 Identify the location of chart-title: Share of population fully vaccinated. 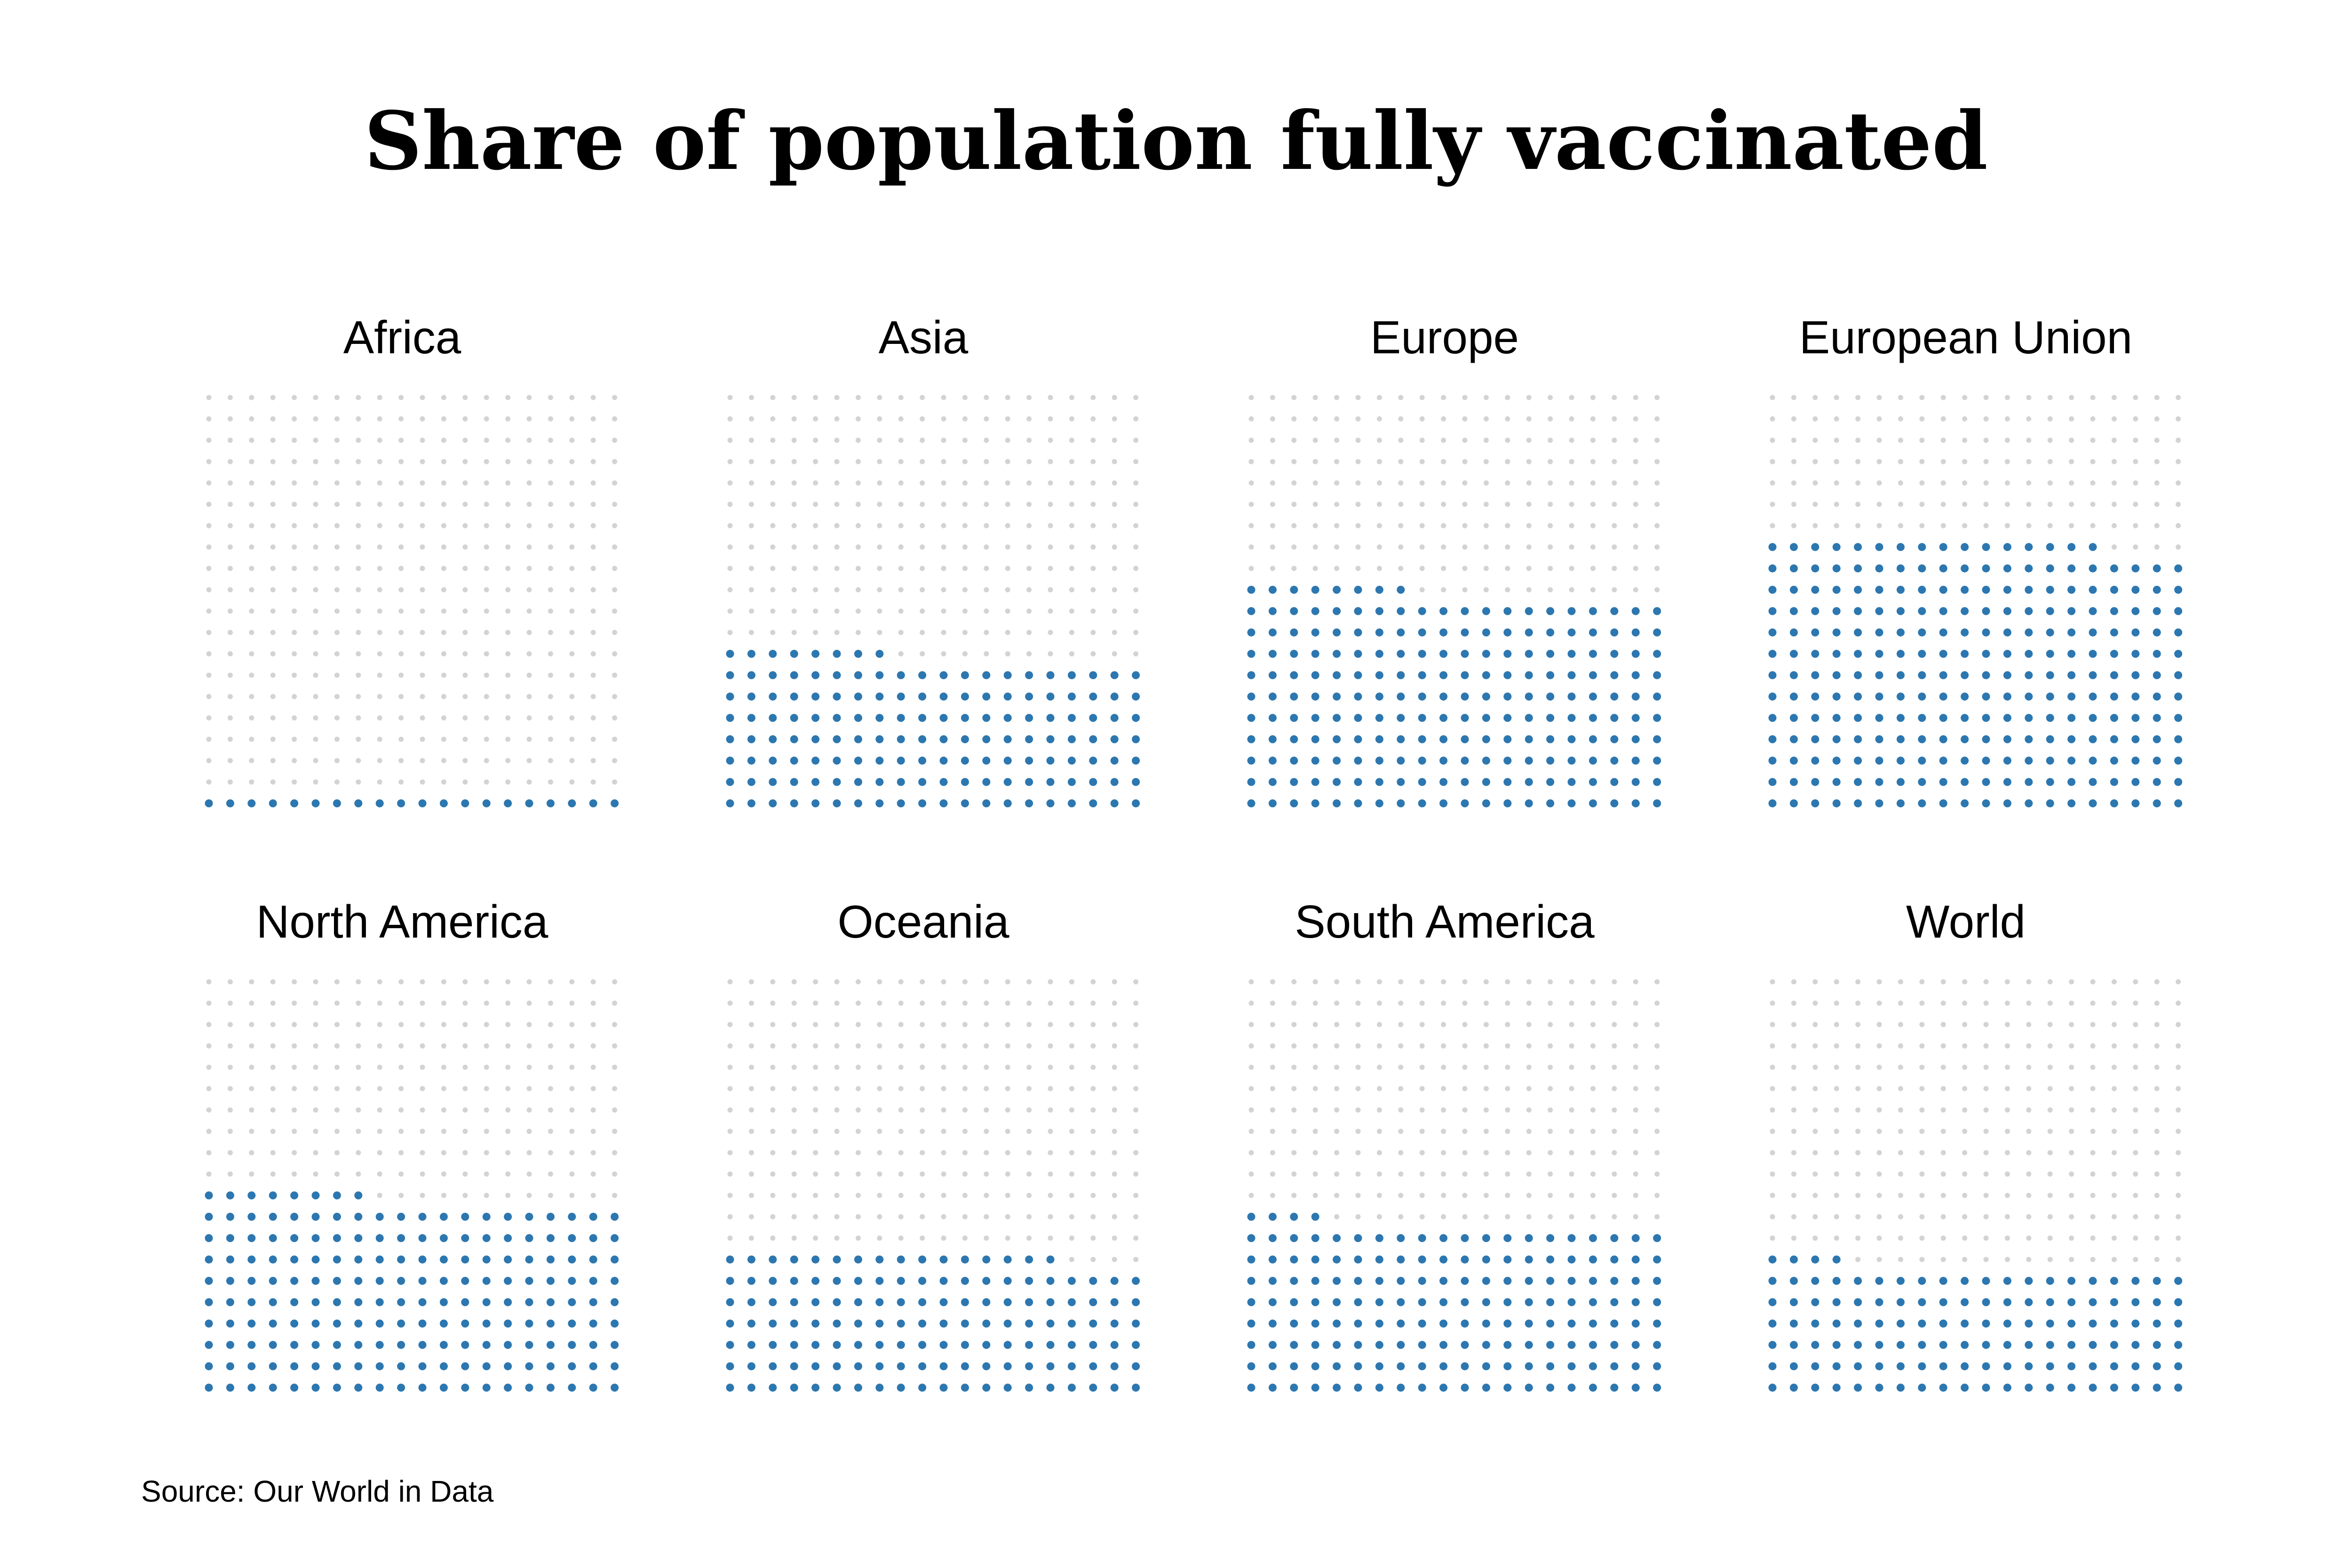
(1176, 141).